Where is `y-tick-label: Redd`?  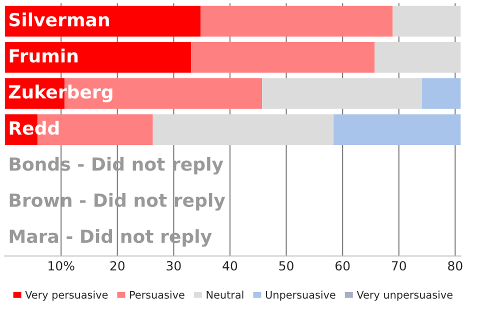 y-tick-label: Redd is located at coordinates (34, 127).